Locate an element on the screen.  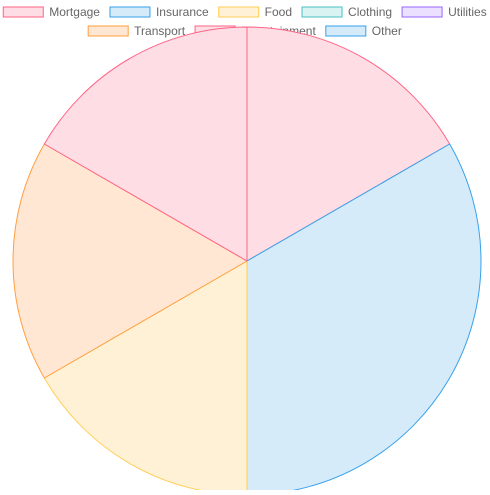
legend-swatch-clothing is located at coordinates (322, 12).